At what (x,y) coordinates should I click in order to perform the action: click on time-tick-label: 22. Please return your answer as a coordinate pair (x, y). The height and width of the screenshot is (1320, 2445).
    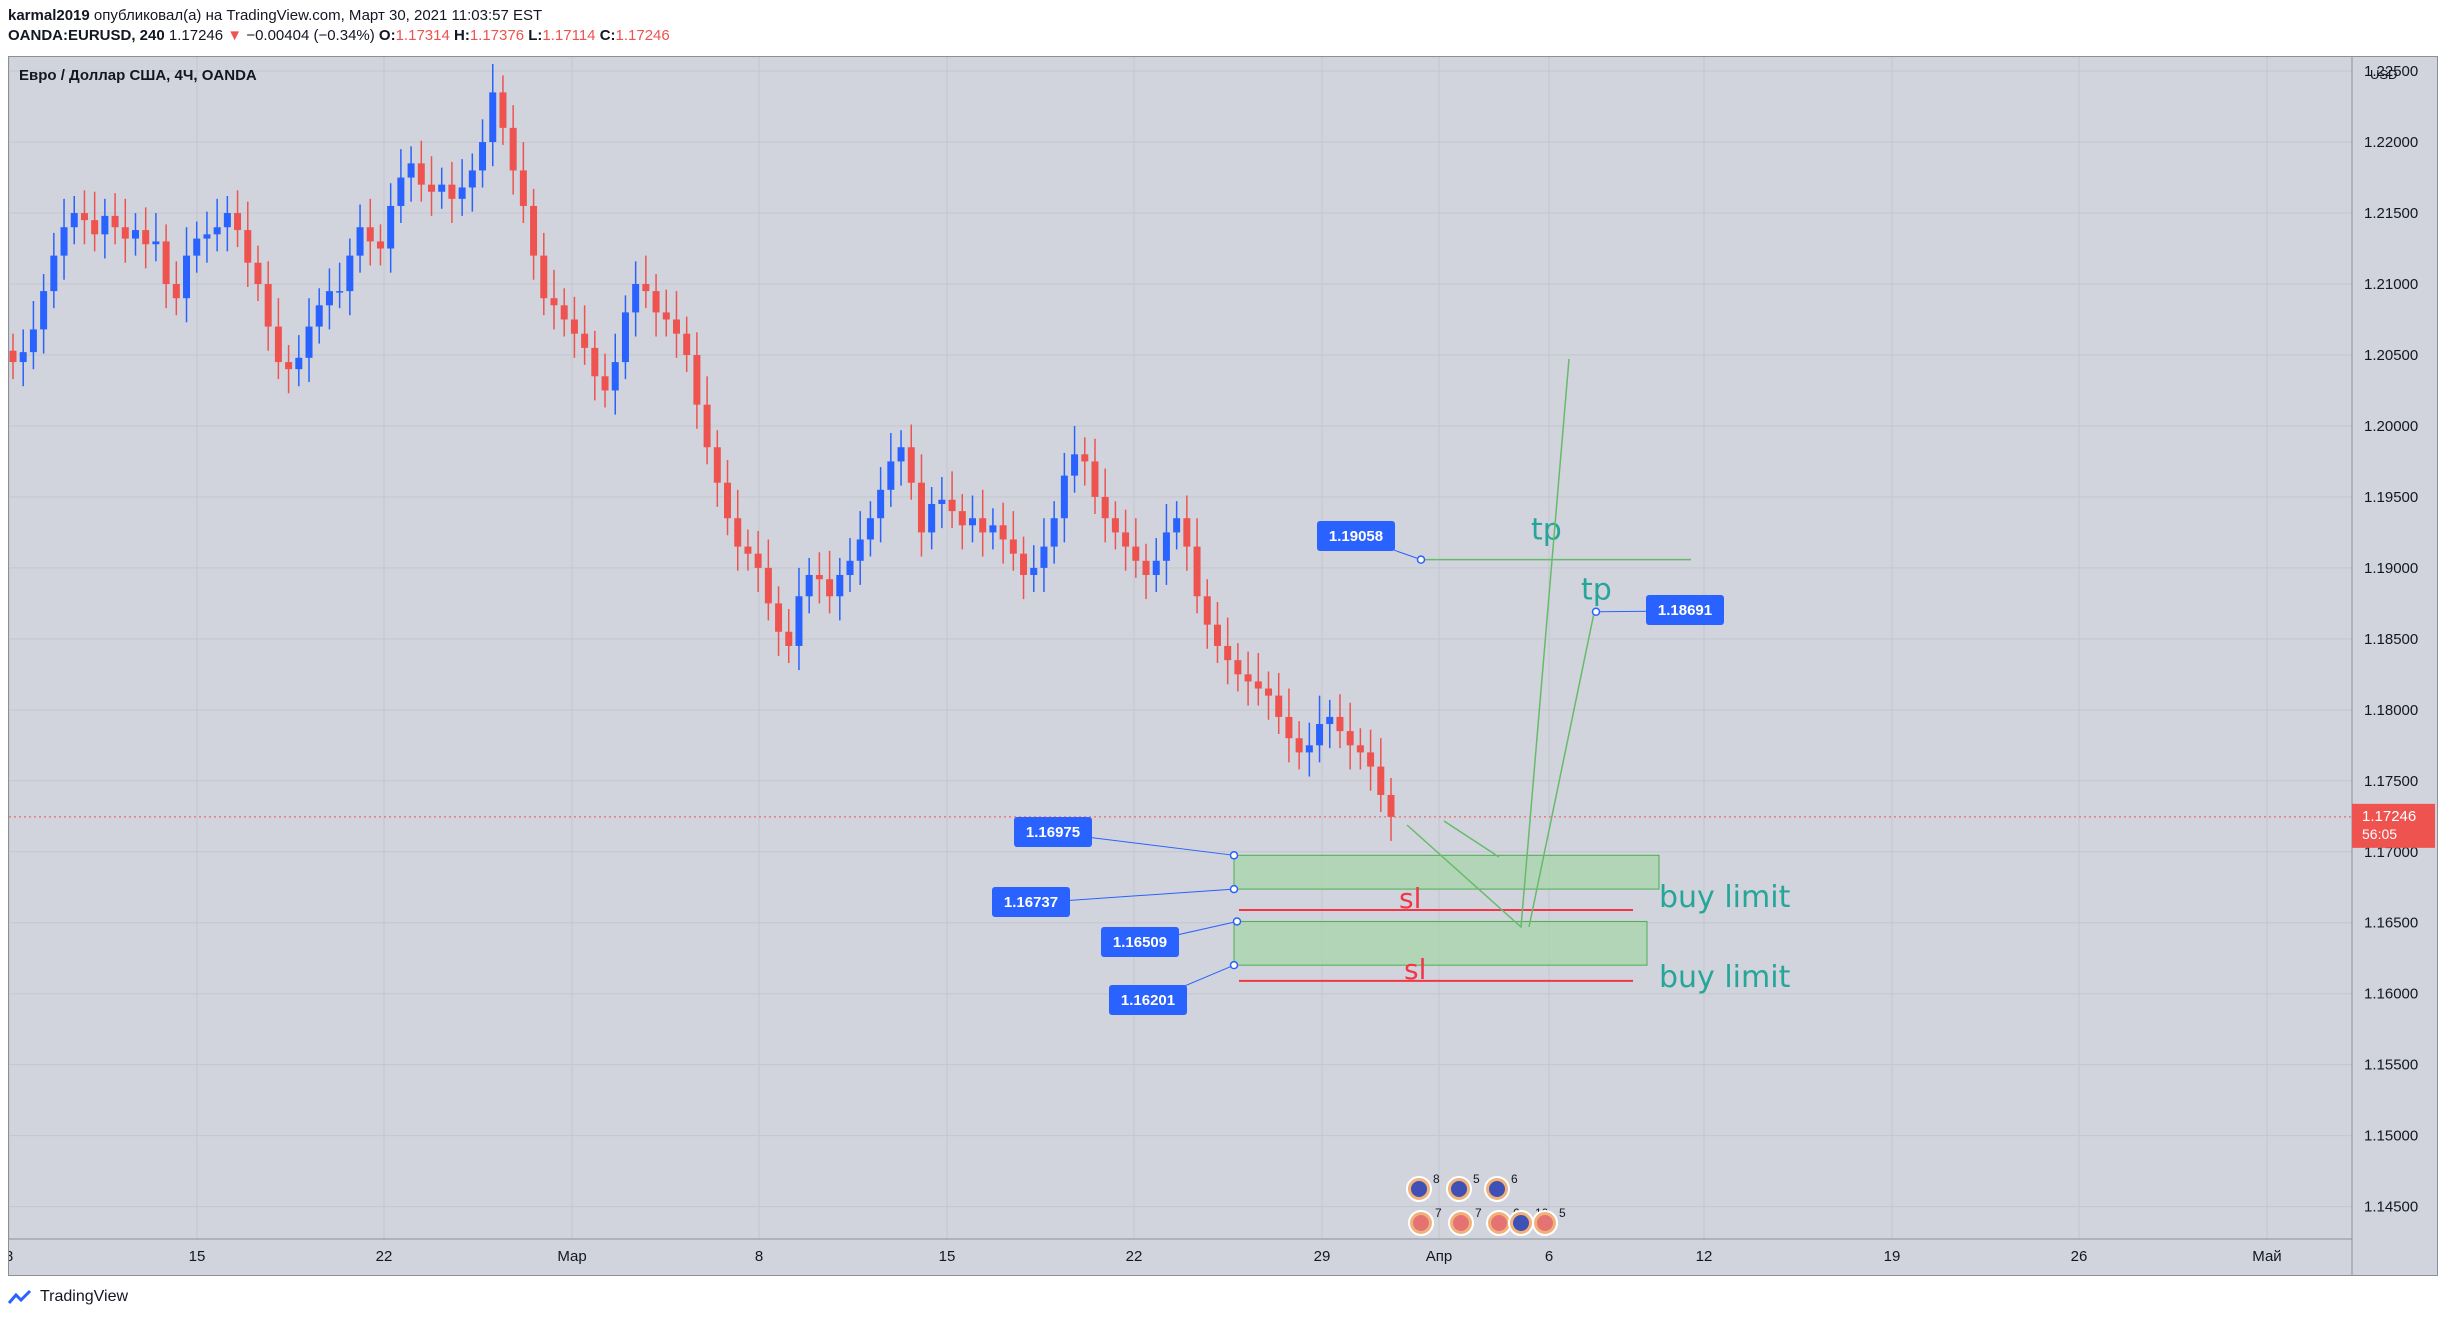
    Looking at the image, I should click on (384, 1256).